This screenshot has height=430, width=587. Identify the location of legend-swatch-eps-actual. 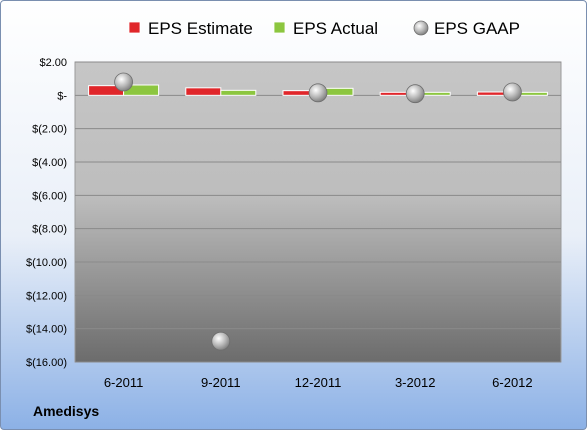
(279, 27).